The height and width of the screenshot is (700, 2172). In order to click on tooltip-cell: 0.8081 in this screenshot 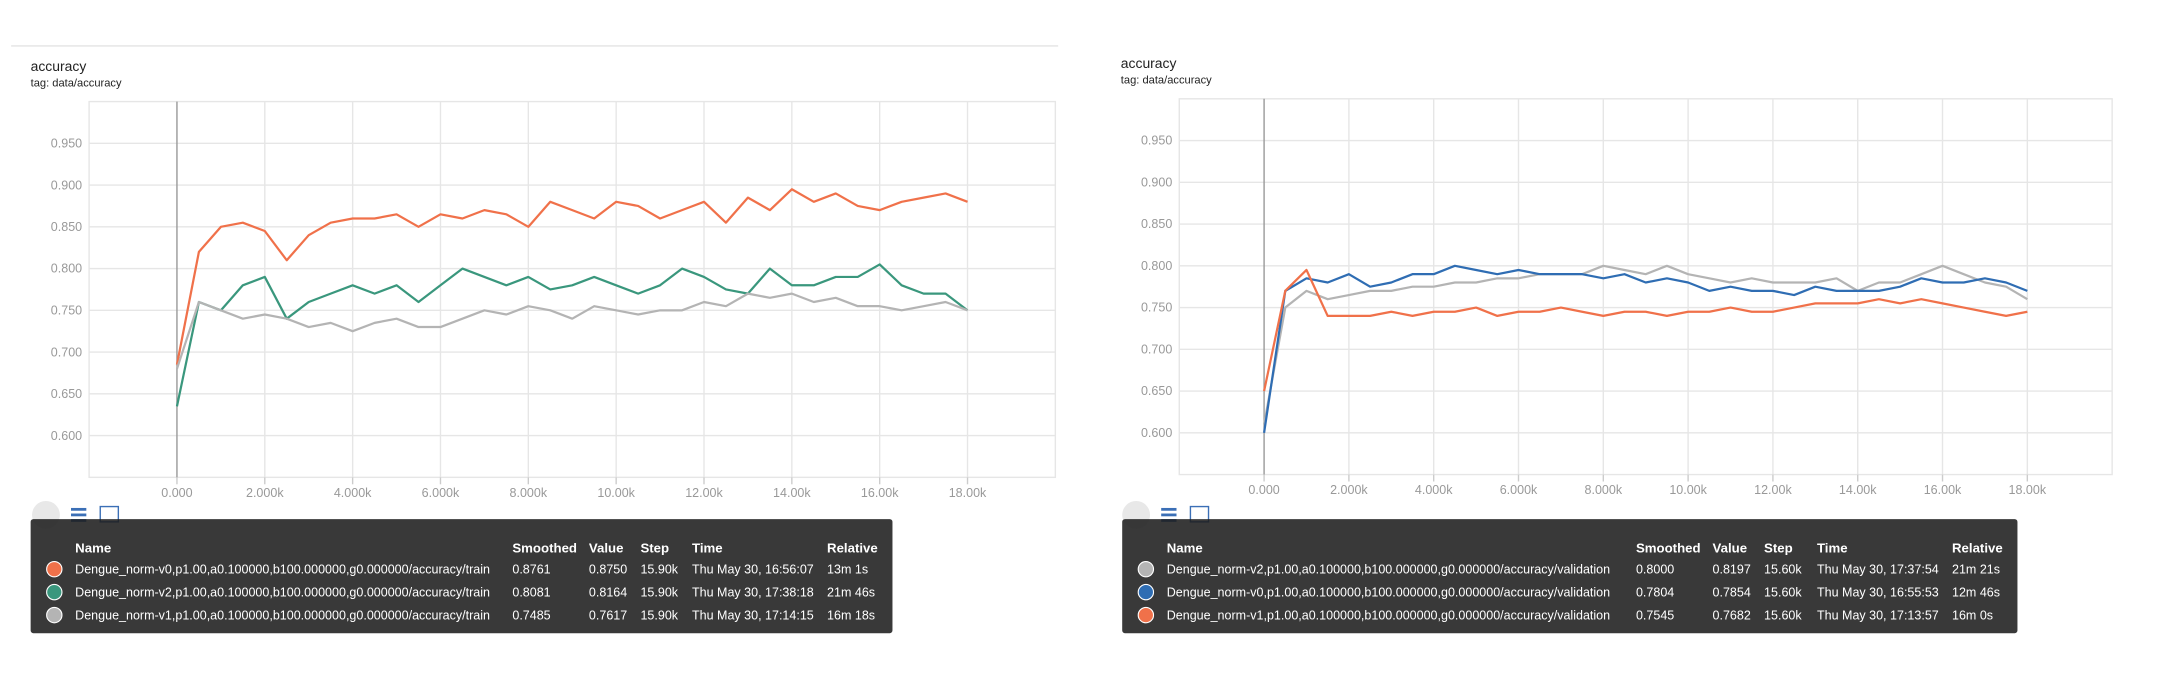, I will do `click(531, 592)`.